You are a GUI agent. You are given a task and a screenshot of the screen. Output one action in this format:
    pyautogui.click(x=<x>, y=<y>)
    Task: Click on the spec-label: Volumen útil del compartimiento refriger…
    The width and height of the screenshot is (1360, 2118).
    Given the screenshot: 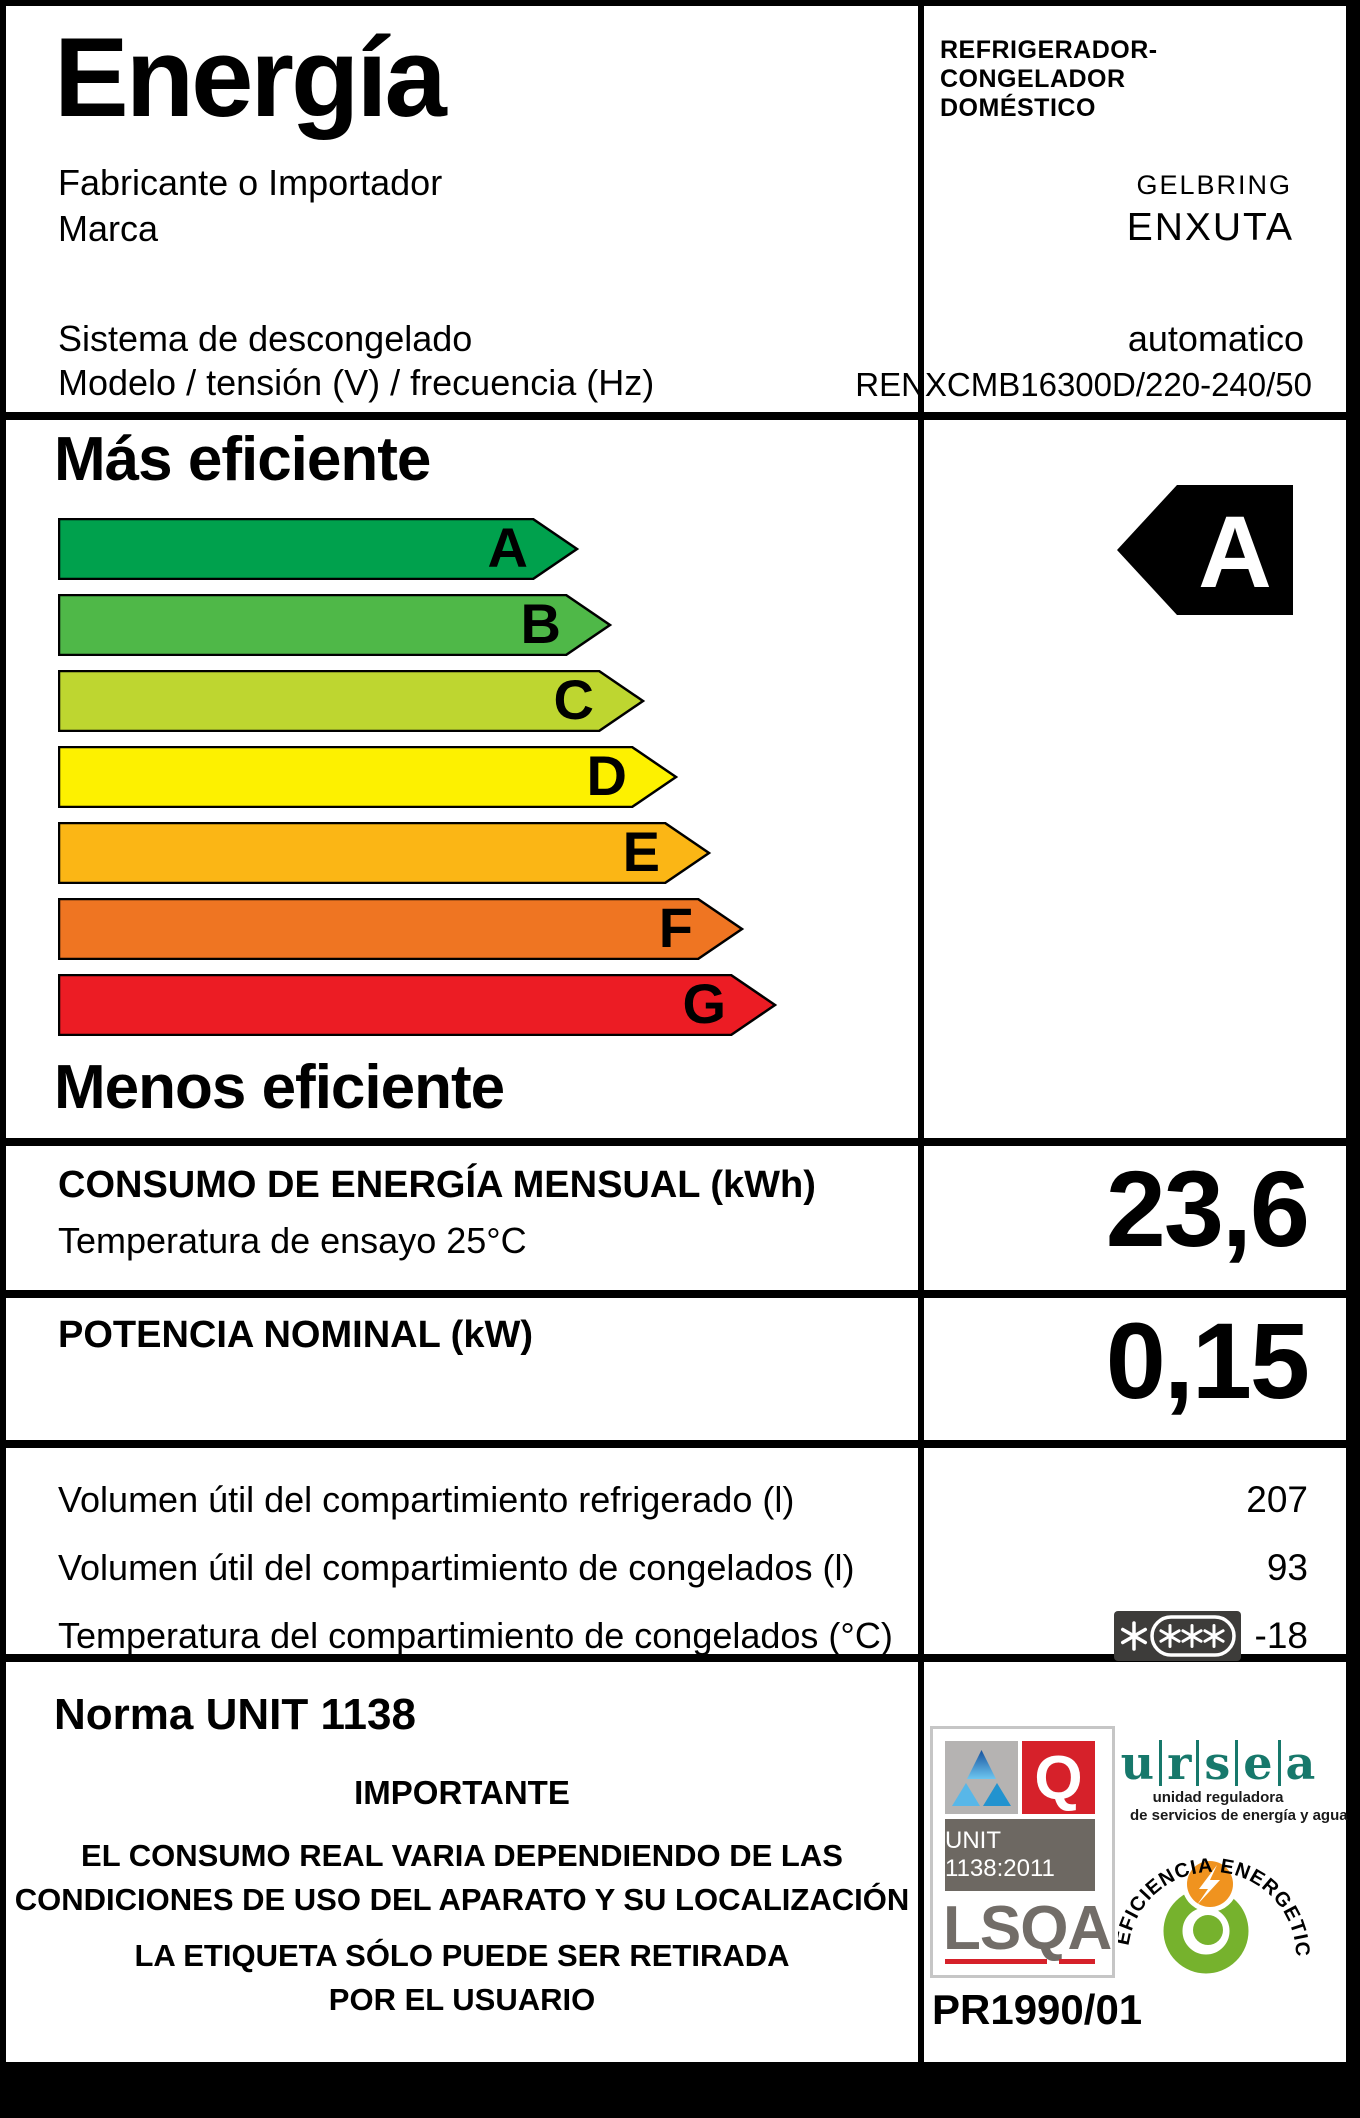 What is the action you would take?
    pyautogui.click(x=426, y=1499)
    